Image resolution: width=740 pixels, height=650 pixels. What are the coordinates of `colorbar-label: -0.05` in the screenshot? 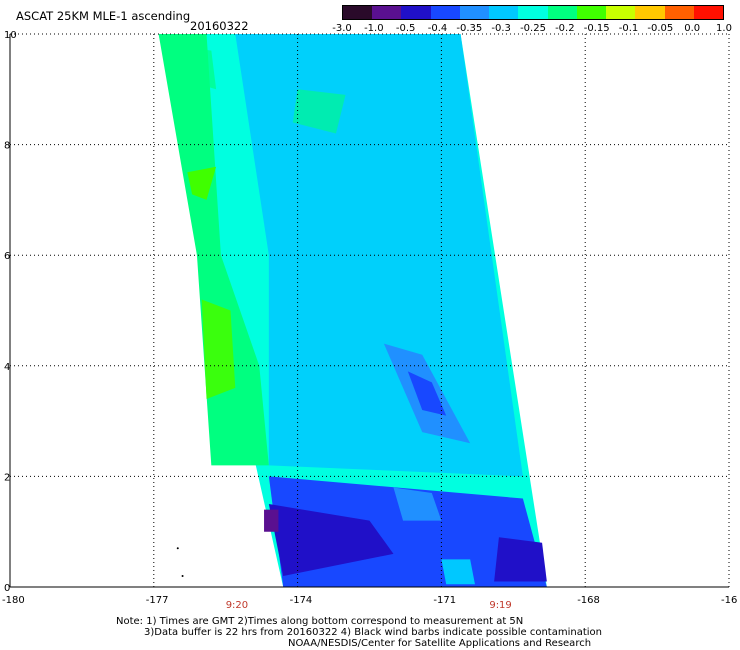 It's located at (660, 28).